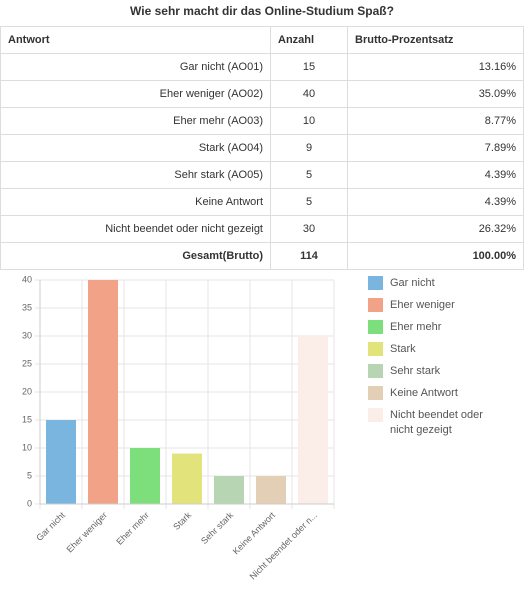  Describe the element at coordinates (182, 521) in the screenshot. I see `x-tick-label: Stark` at that location.